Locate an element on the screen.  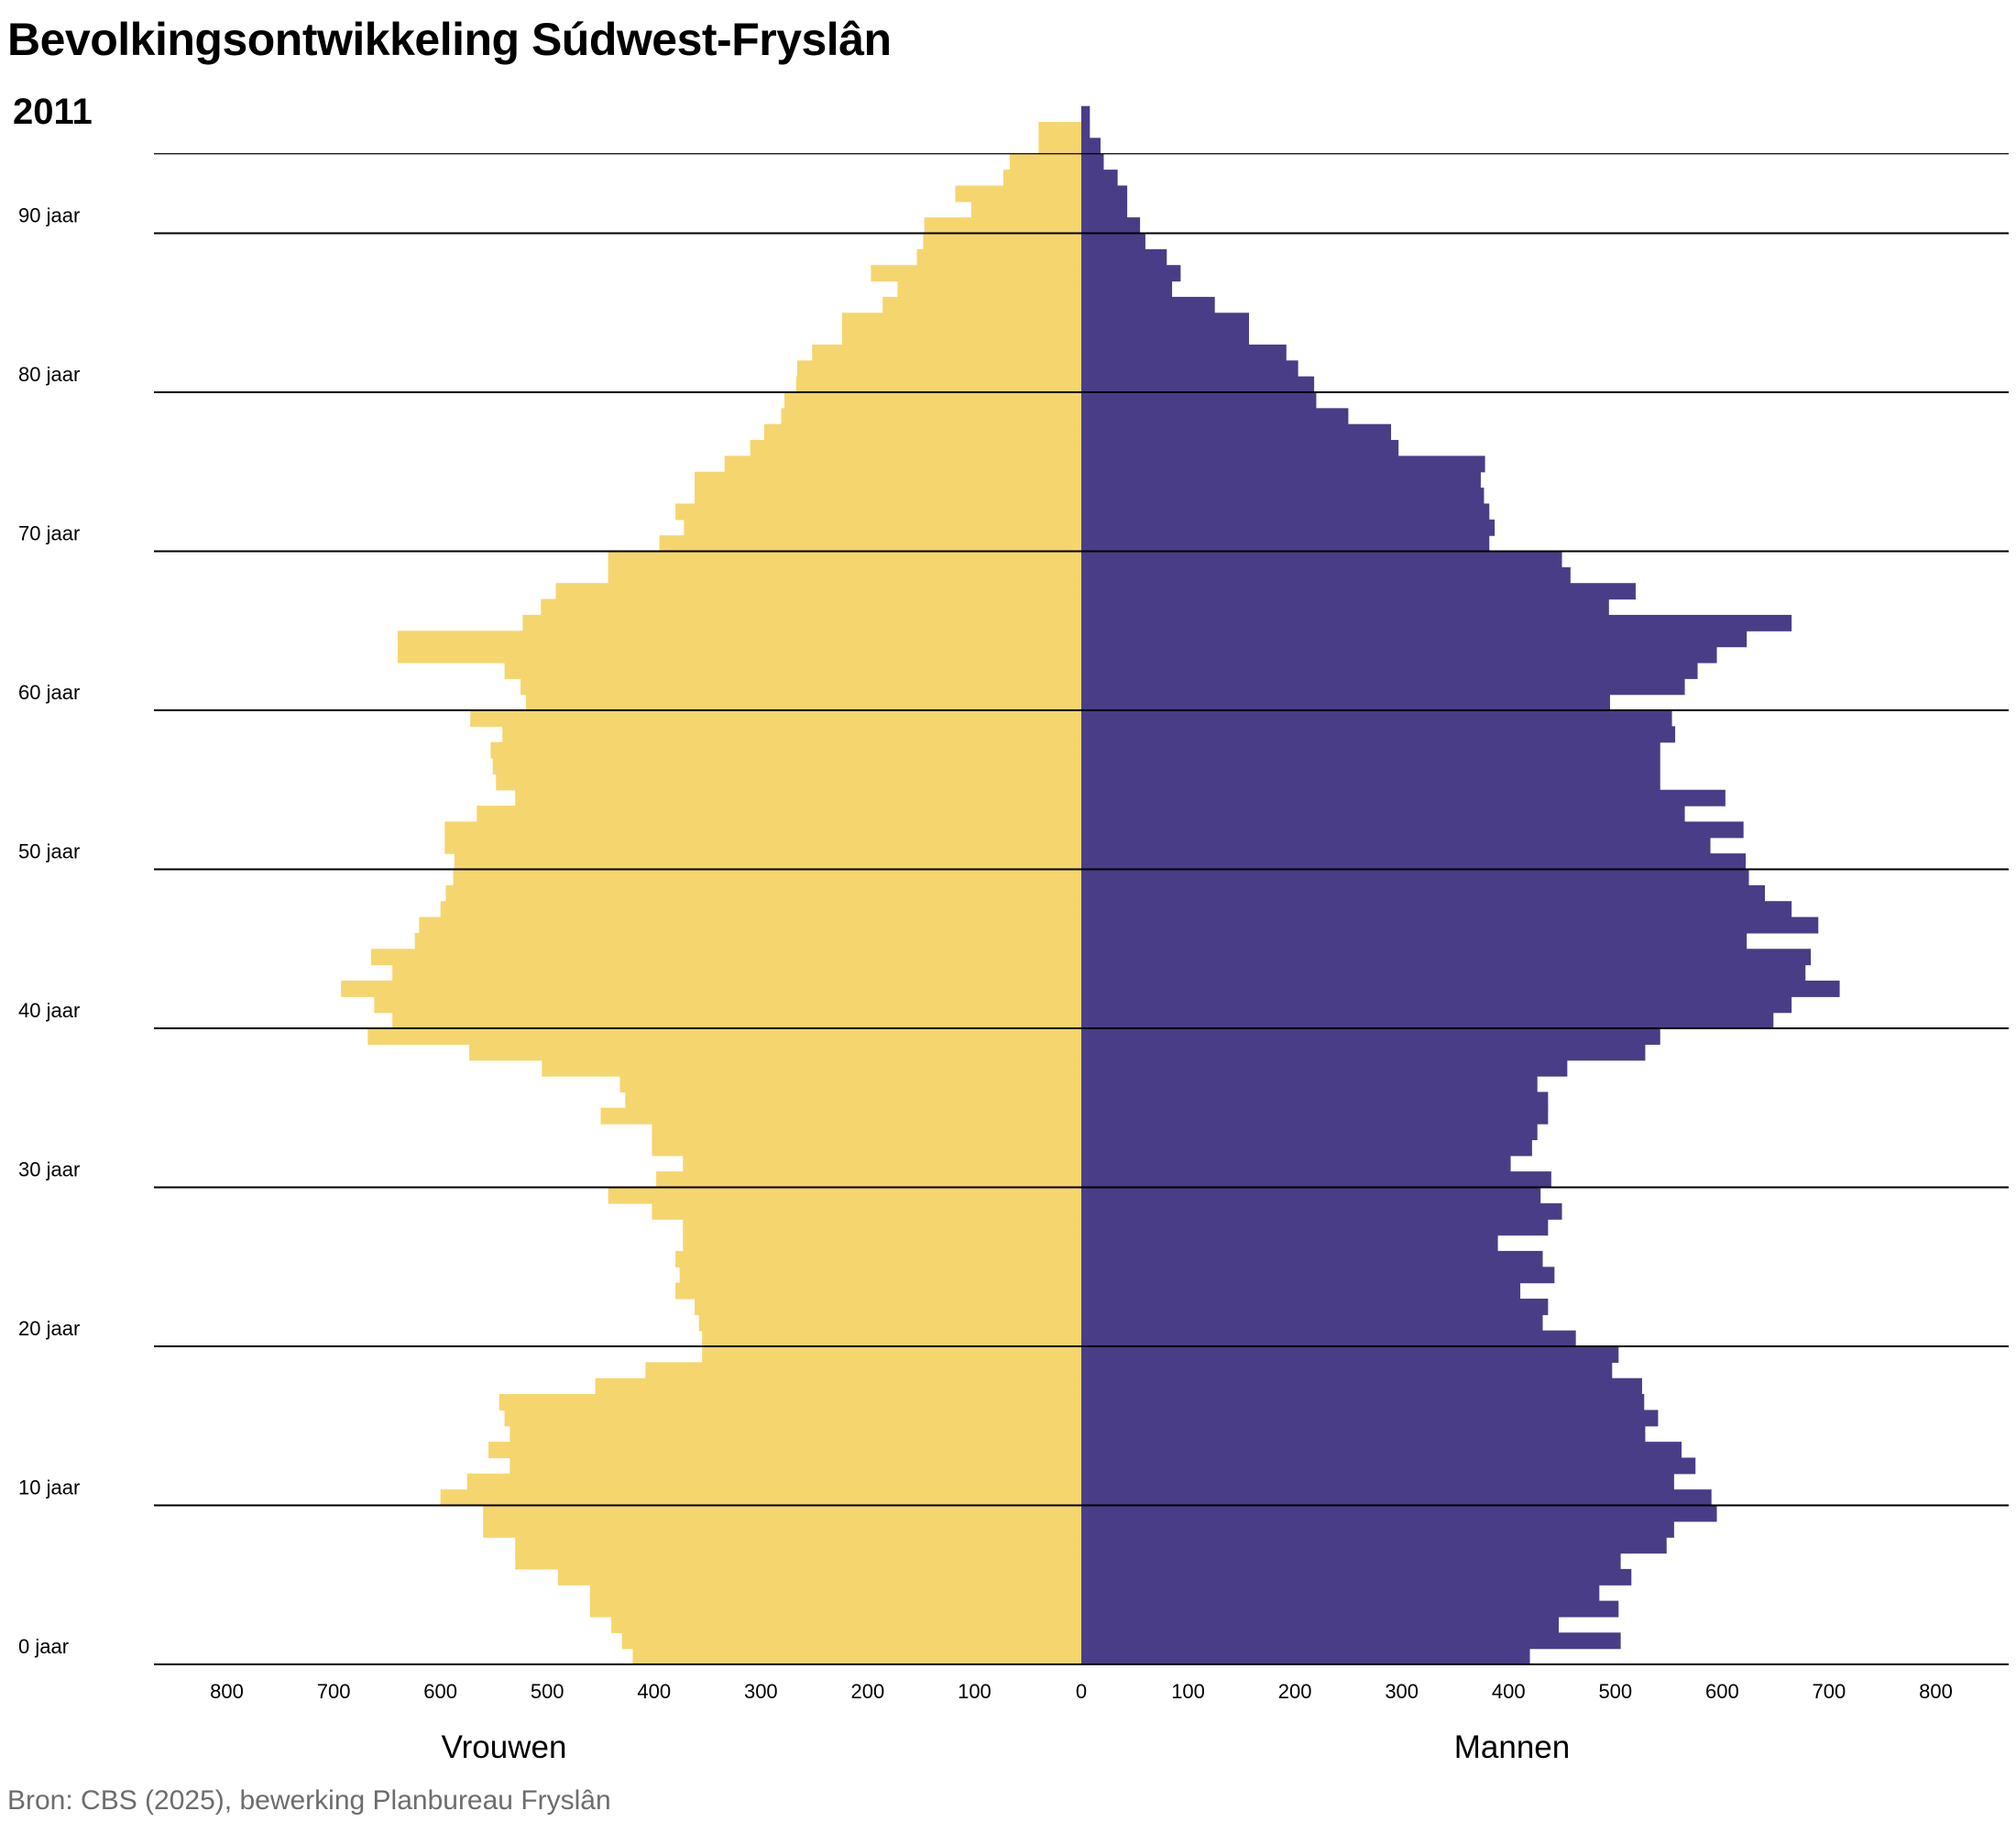
x-tick-label-12: 400 is located at coordinates (1509, 1691).